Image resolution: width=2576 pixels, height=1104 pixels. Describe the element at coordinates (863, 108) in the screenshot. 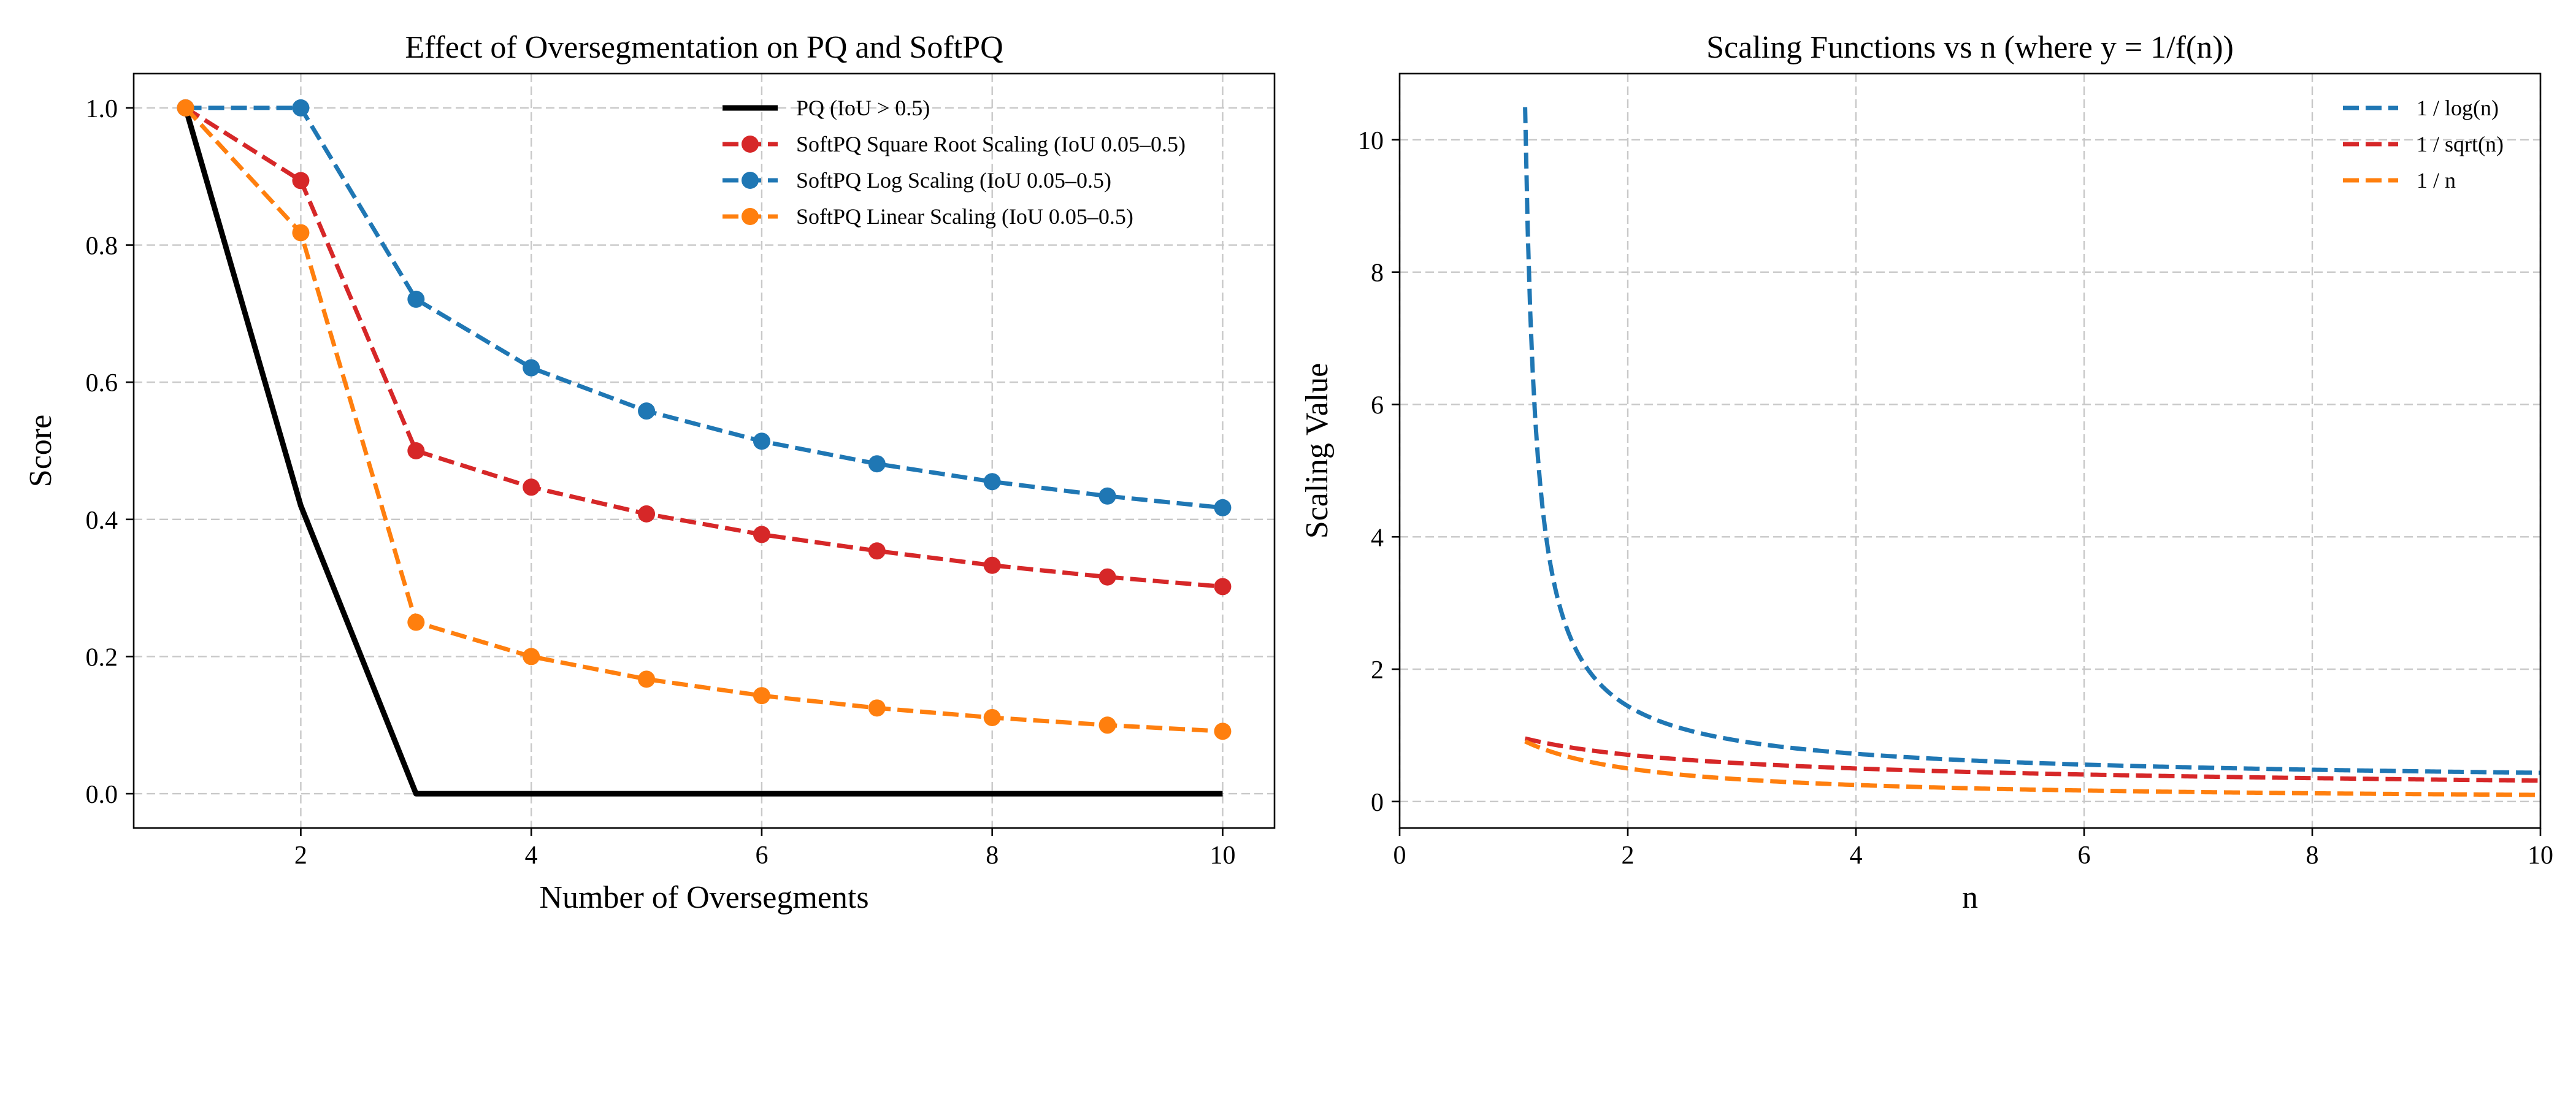

I see `legend-label-0: PQ (IoU > 0.5)` at that location.